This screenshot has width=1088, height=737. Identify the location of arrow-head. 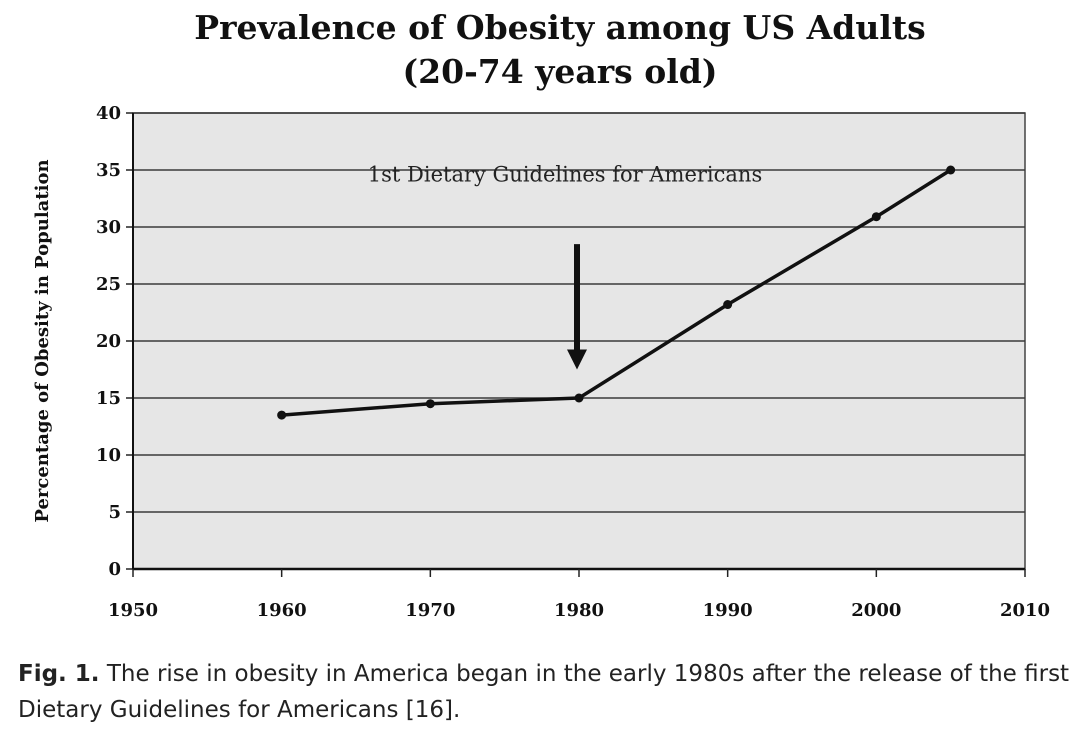
(577, 359).